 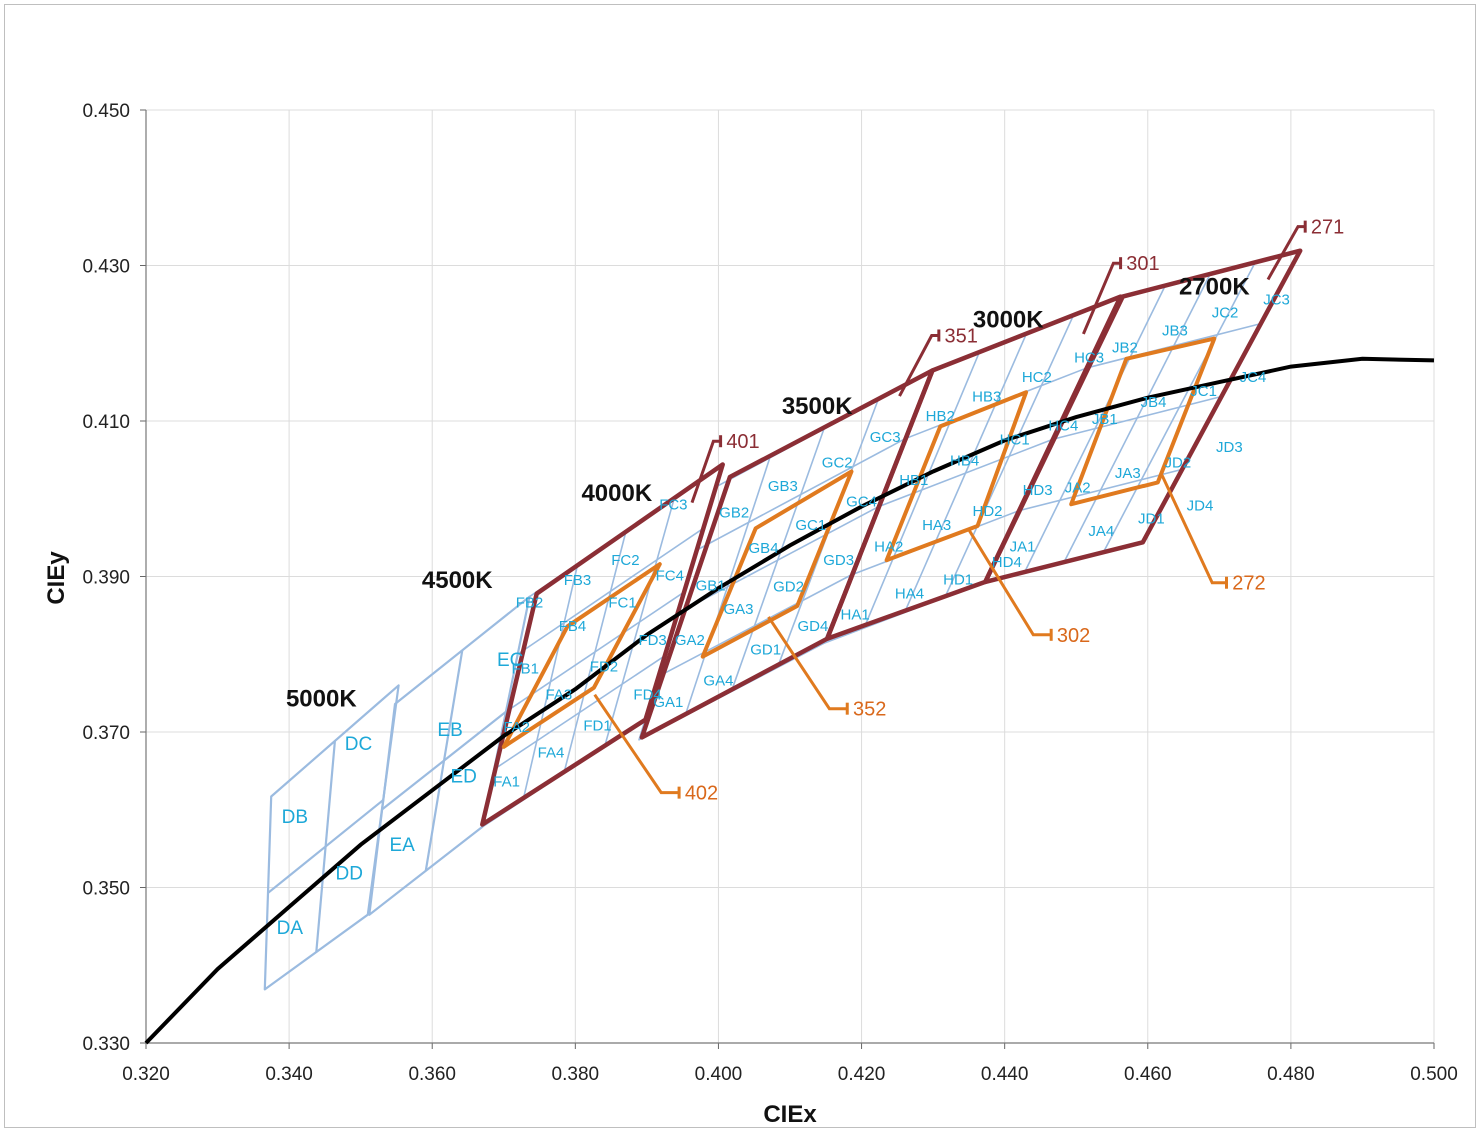 What do you see at coordinates (1291, 1074) in the screenshot?
I see `x-tick-label: 0.480` at bounding box center [1291, 1074].